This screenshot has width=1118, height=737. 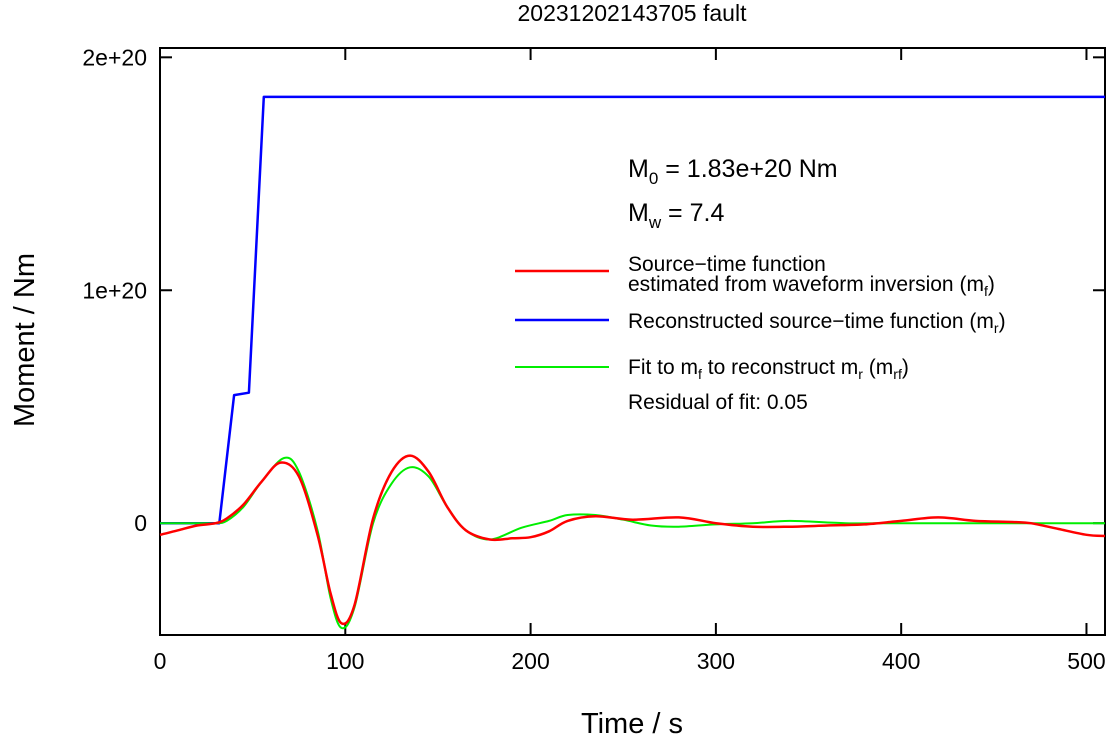 I want to click on mw-subscript: w, so click(x=655, y=222).